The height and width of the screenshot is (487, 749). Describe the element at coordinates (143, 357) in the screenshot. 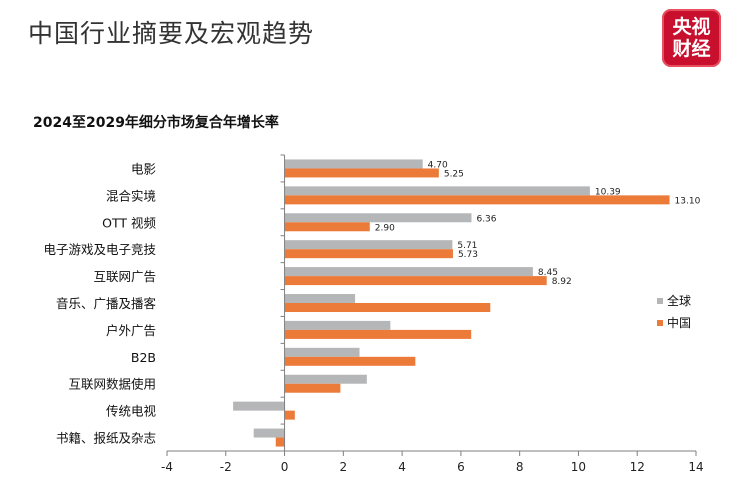

I see `category-label: B2B` at that location.